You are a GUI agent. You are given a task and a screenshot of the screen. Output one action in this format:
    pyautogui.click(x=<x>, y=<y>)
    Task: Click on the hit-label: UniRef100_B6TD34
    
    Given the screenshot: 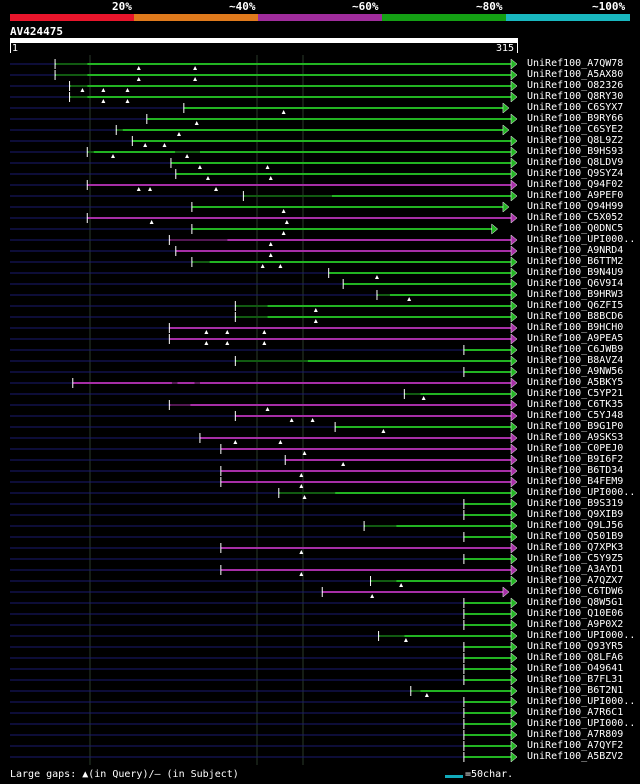 What is the action you would take?
    pyautogui.click(x=575, y=470)
    